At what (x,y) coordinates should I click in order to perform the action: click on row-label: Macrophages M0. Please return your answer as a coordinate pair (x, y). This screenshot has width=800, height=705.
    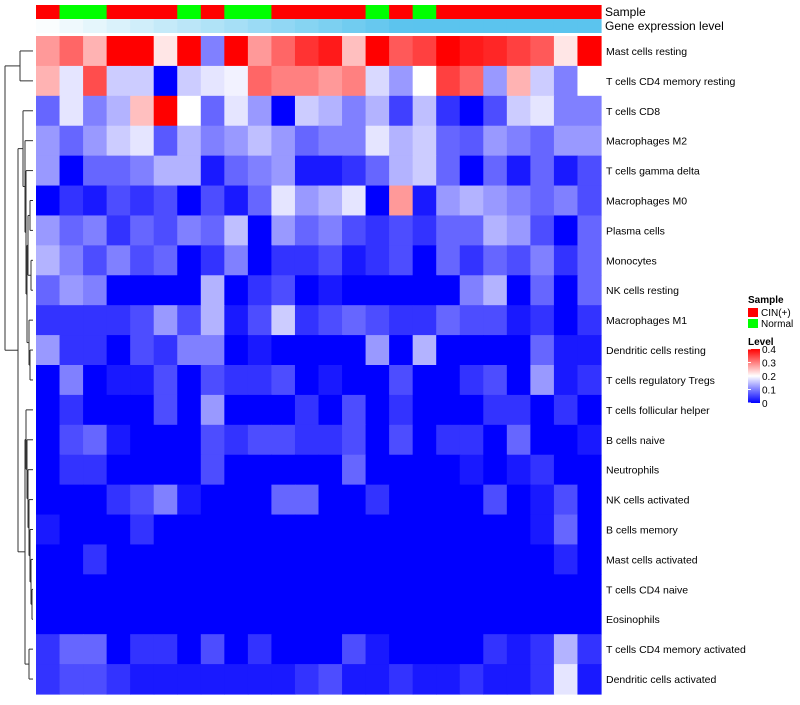
    Looking at the image, I should click on (646, 202).